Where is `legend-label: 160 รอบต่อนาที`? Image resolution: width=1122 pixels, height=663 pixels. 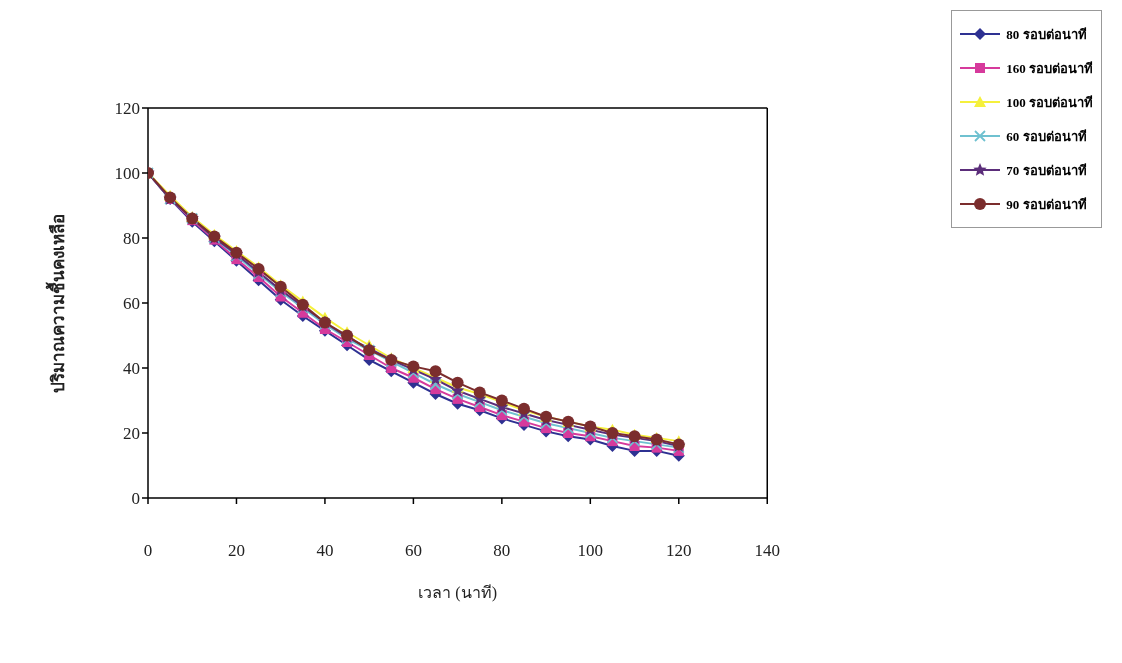
legend-label: 160 รอบต่อนาที is located at coordinates (1049, 68).